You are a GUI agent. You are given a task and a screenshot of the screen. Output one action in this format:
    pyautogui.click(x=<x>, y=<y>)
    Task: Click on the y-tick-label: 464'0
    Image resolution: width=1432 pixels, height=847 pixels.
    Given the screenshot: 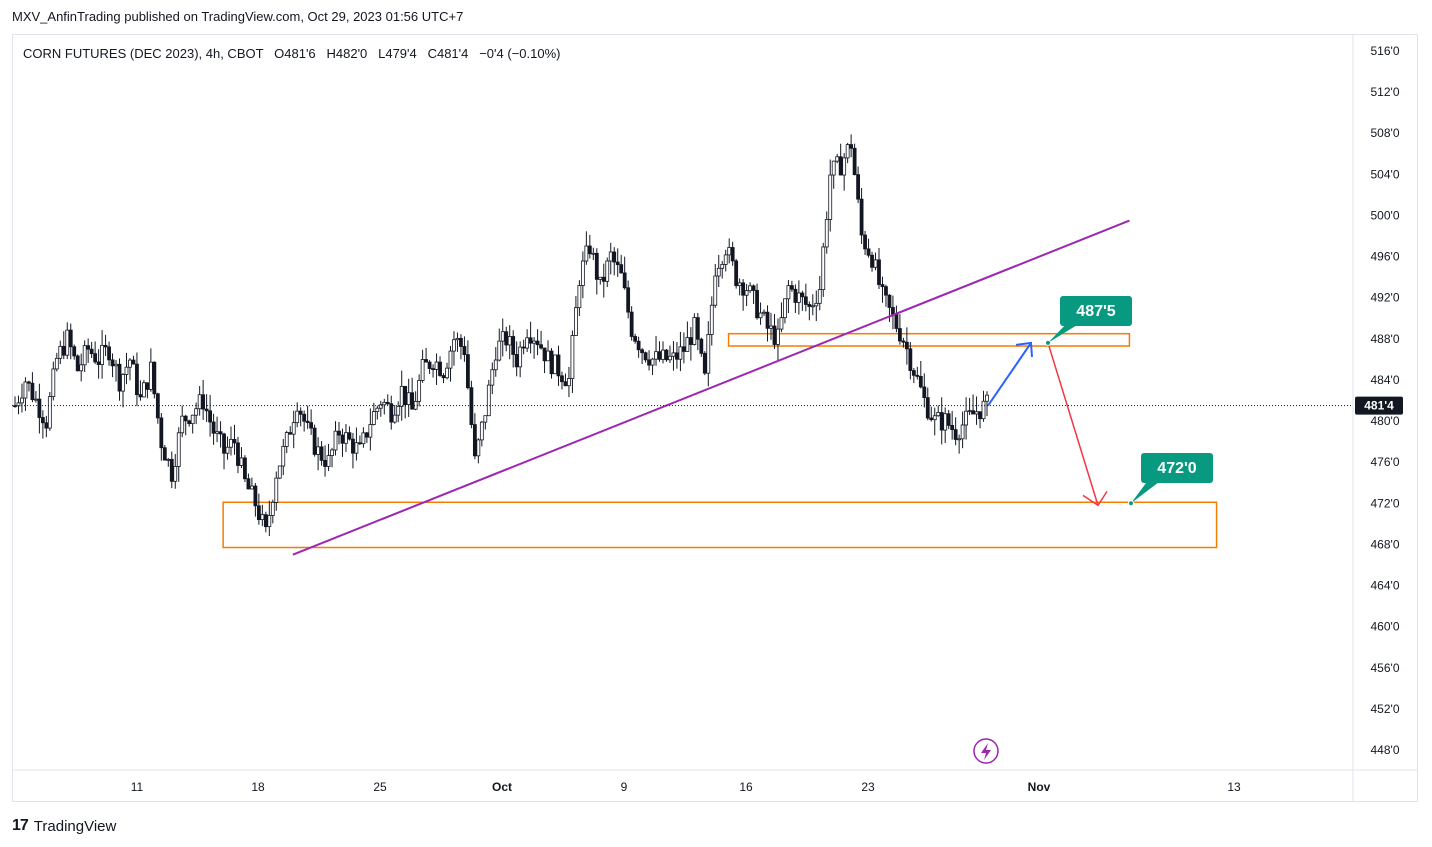 What is the action you would take?
    pyautogui.click(x=1385, y=586)
    